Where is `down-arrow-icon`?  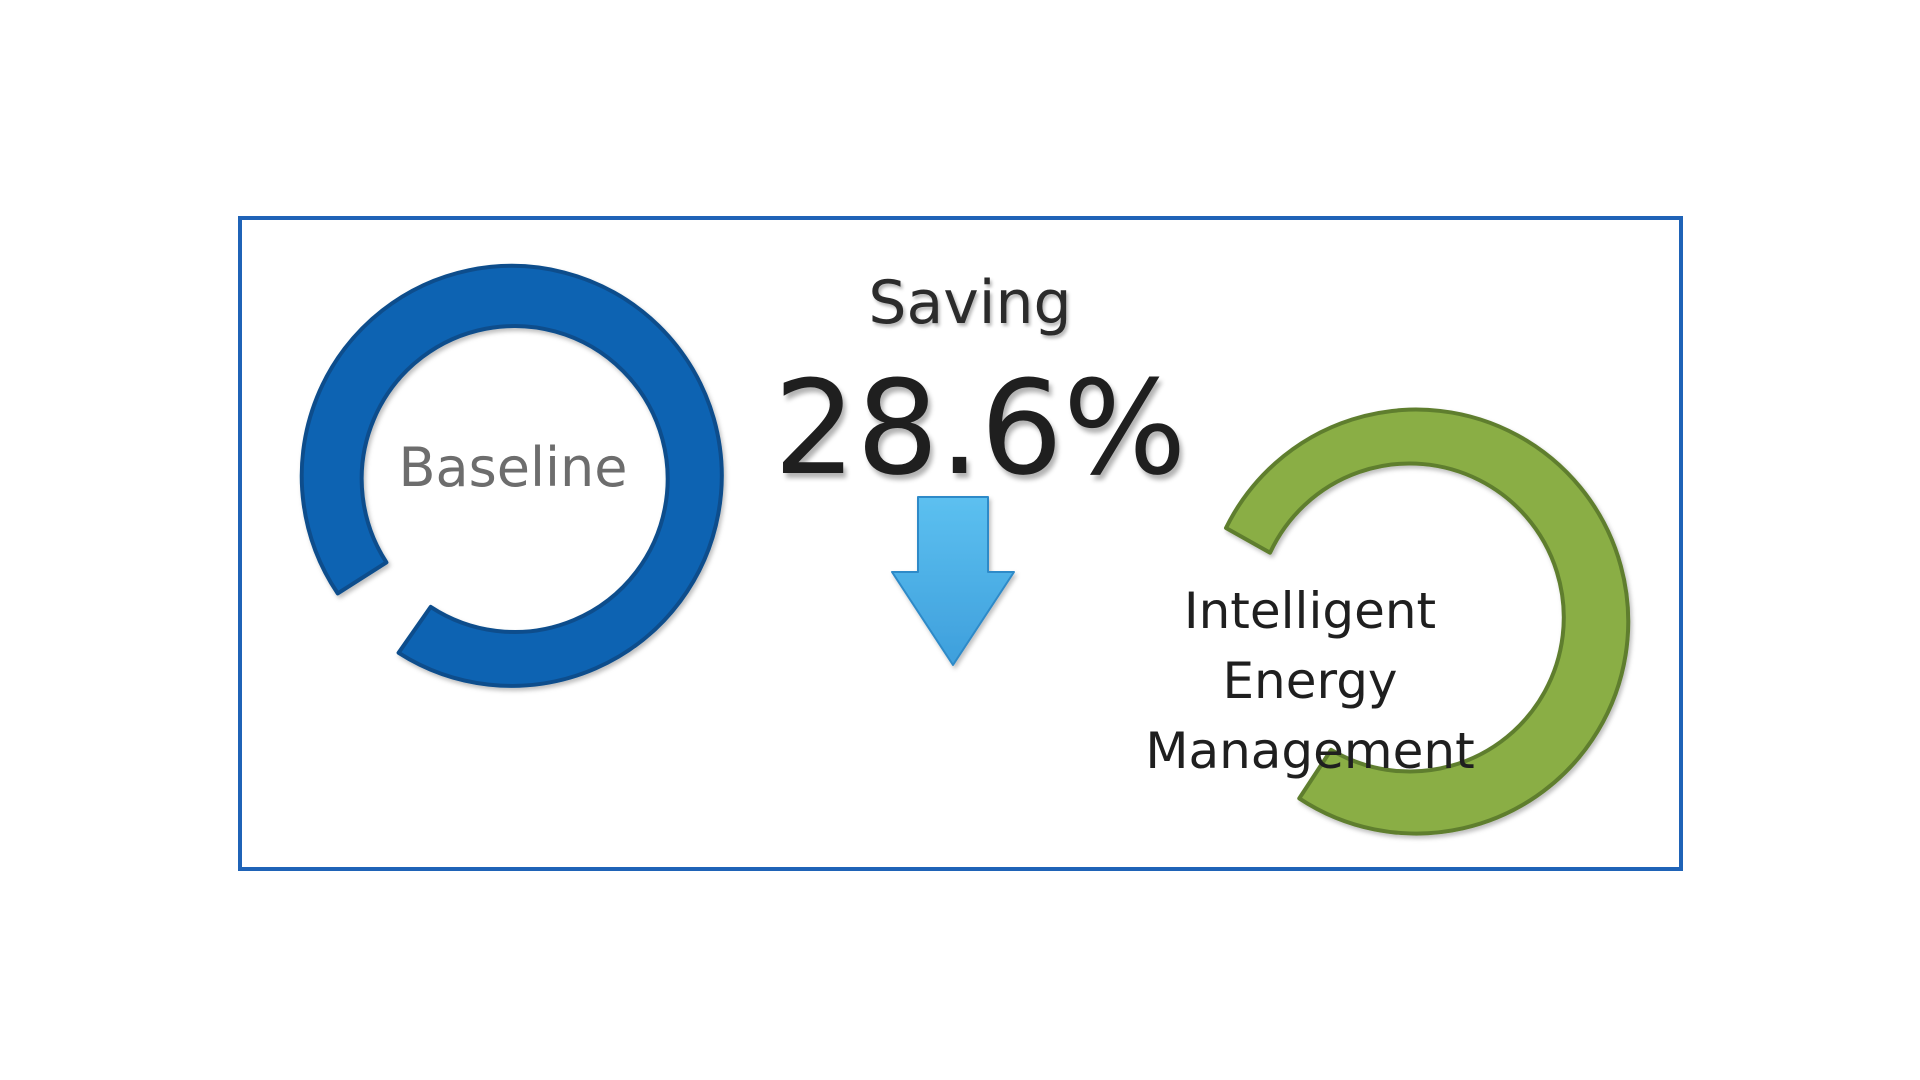
down-arrow-icon is located at coordinates (953, 581).